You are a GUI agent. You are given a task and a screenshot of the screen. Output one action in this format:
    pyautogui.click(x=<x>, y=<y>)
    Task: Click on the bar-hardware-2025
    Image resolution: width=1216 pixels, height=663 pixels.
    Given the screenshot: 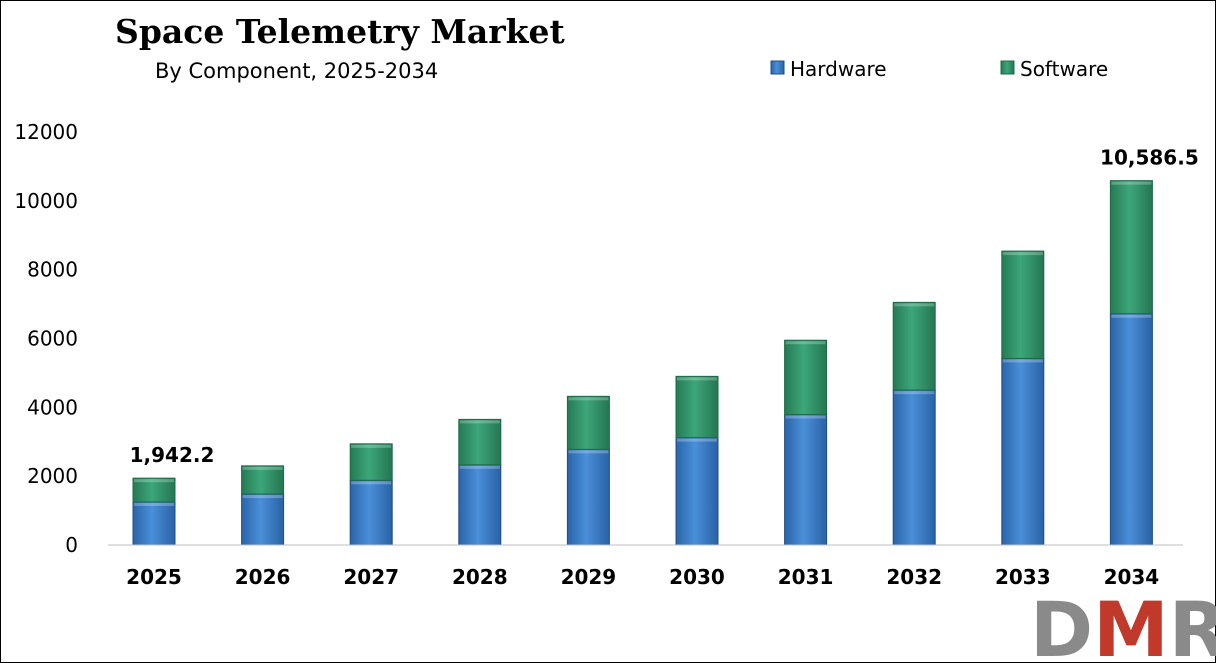 What is the action you would take?
    pyautogui.click(x=154, y=523)
    